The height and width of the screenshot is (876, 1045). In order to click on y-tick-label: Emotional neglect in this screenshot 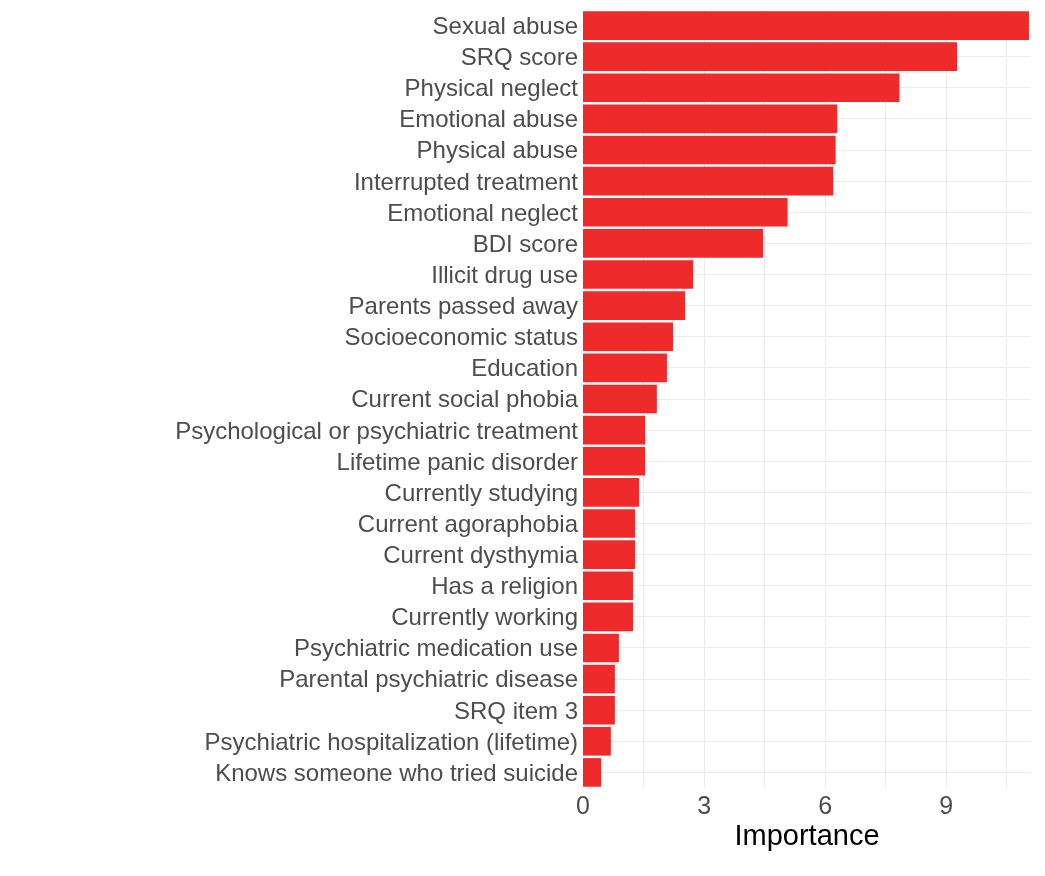, I will do `click(483, 212)`.